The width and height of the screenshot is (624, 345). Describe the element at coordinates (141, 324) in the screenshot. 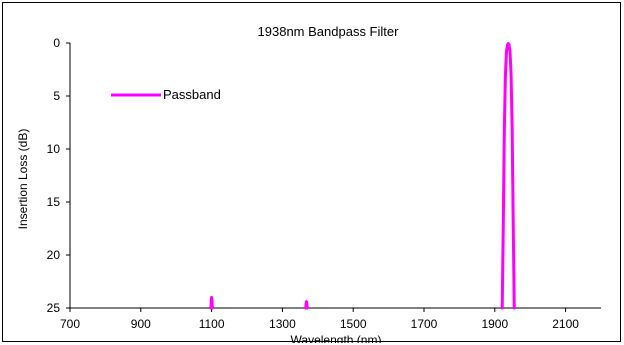

I see `x-tick-label: 900` at that location.